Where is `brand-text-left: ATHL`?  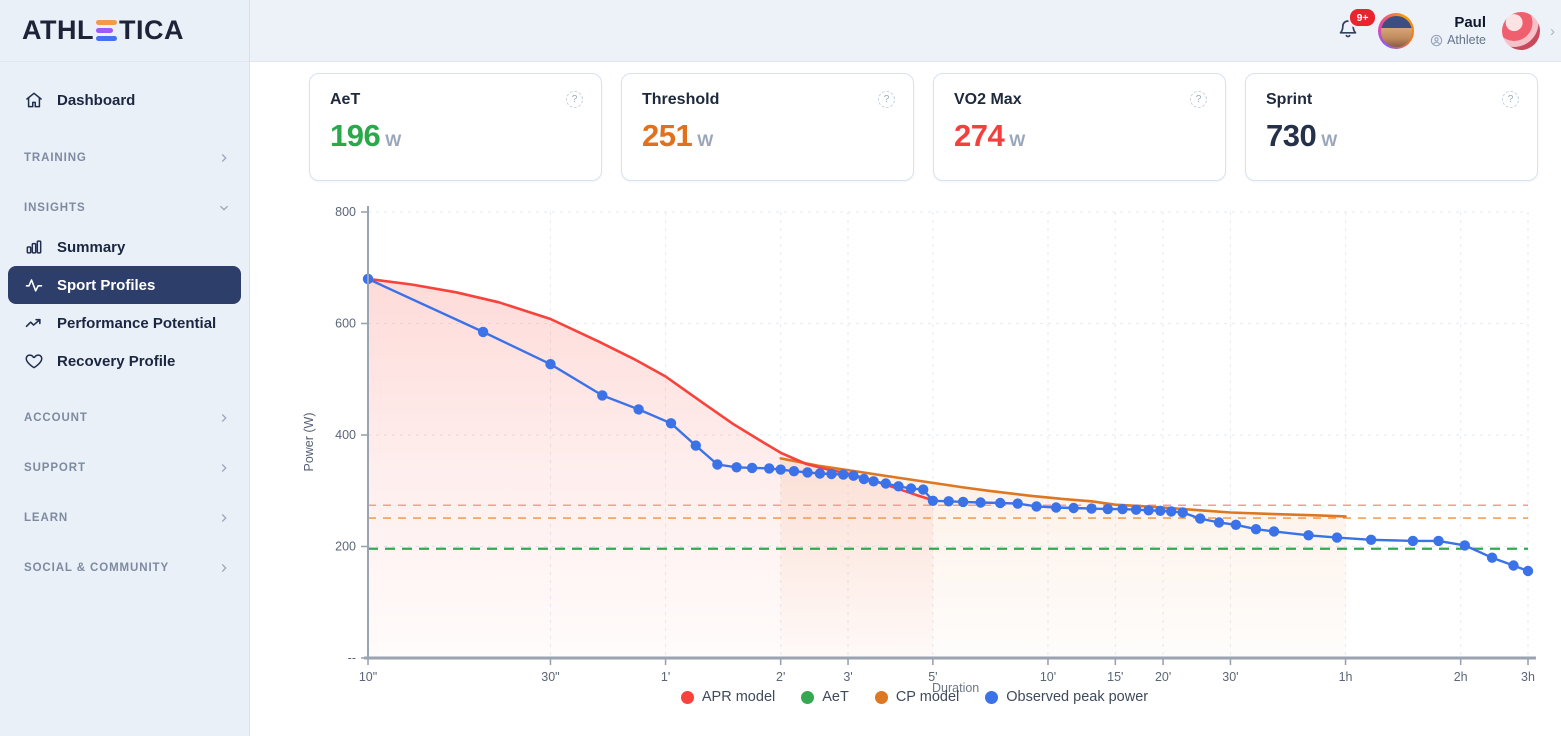 brand-text-left: ATHL is located at coordinates (58, 30).